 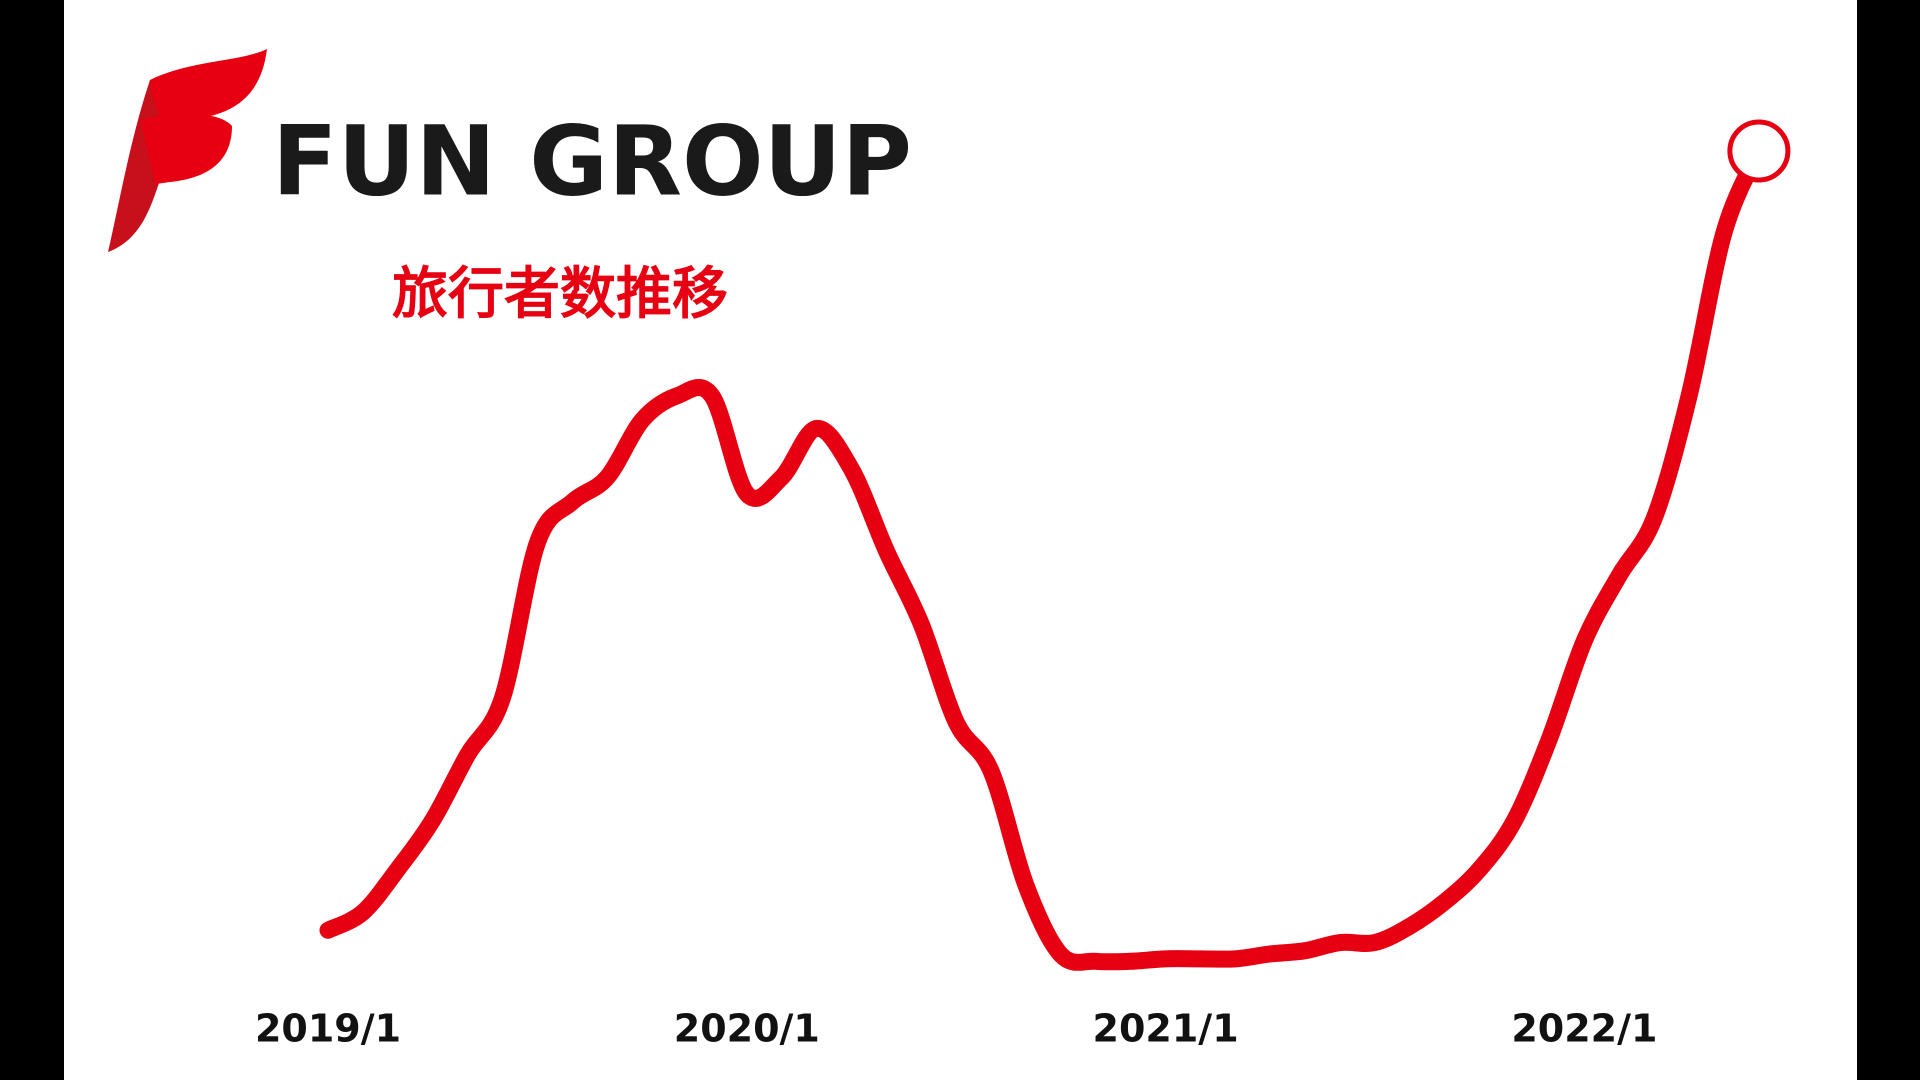 What do you see at coordinates (560, 294) in the screenshot?
I see `chart-title: 旅行者数推移` at bounding box center [560, 294].